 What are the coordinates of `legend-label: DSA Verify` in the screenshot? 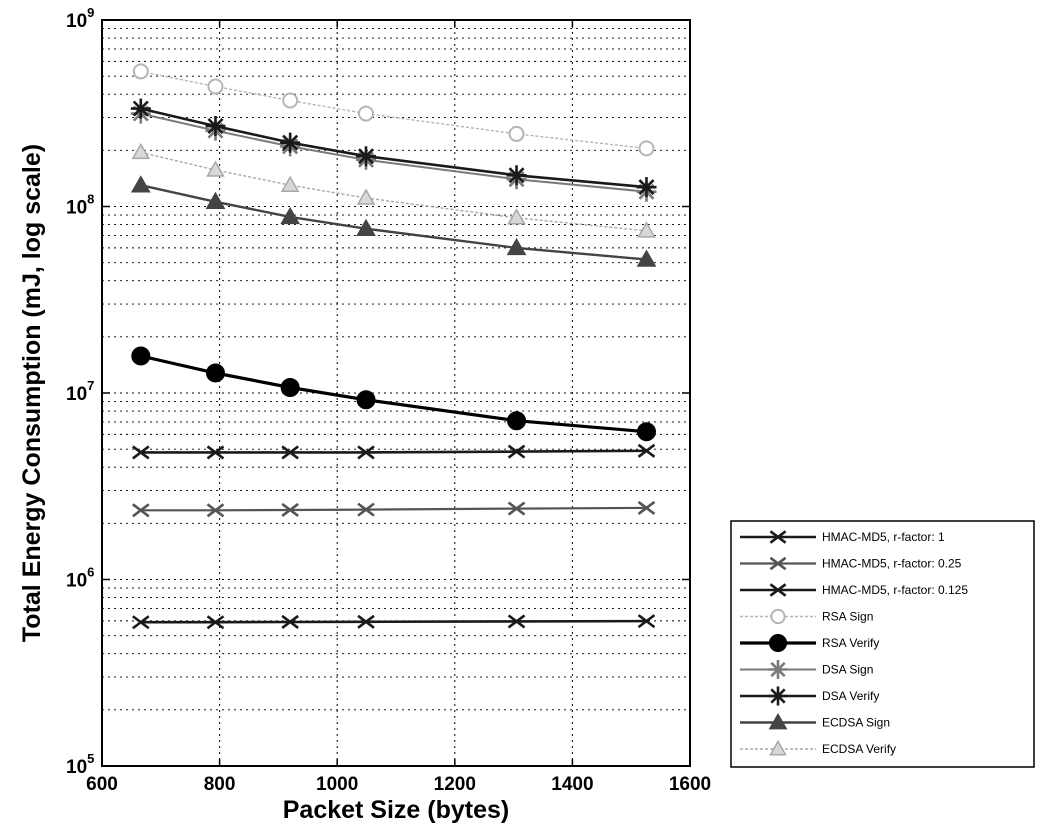 It's located at (850, 696).